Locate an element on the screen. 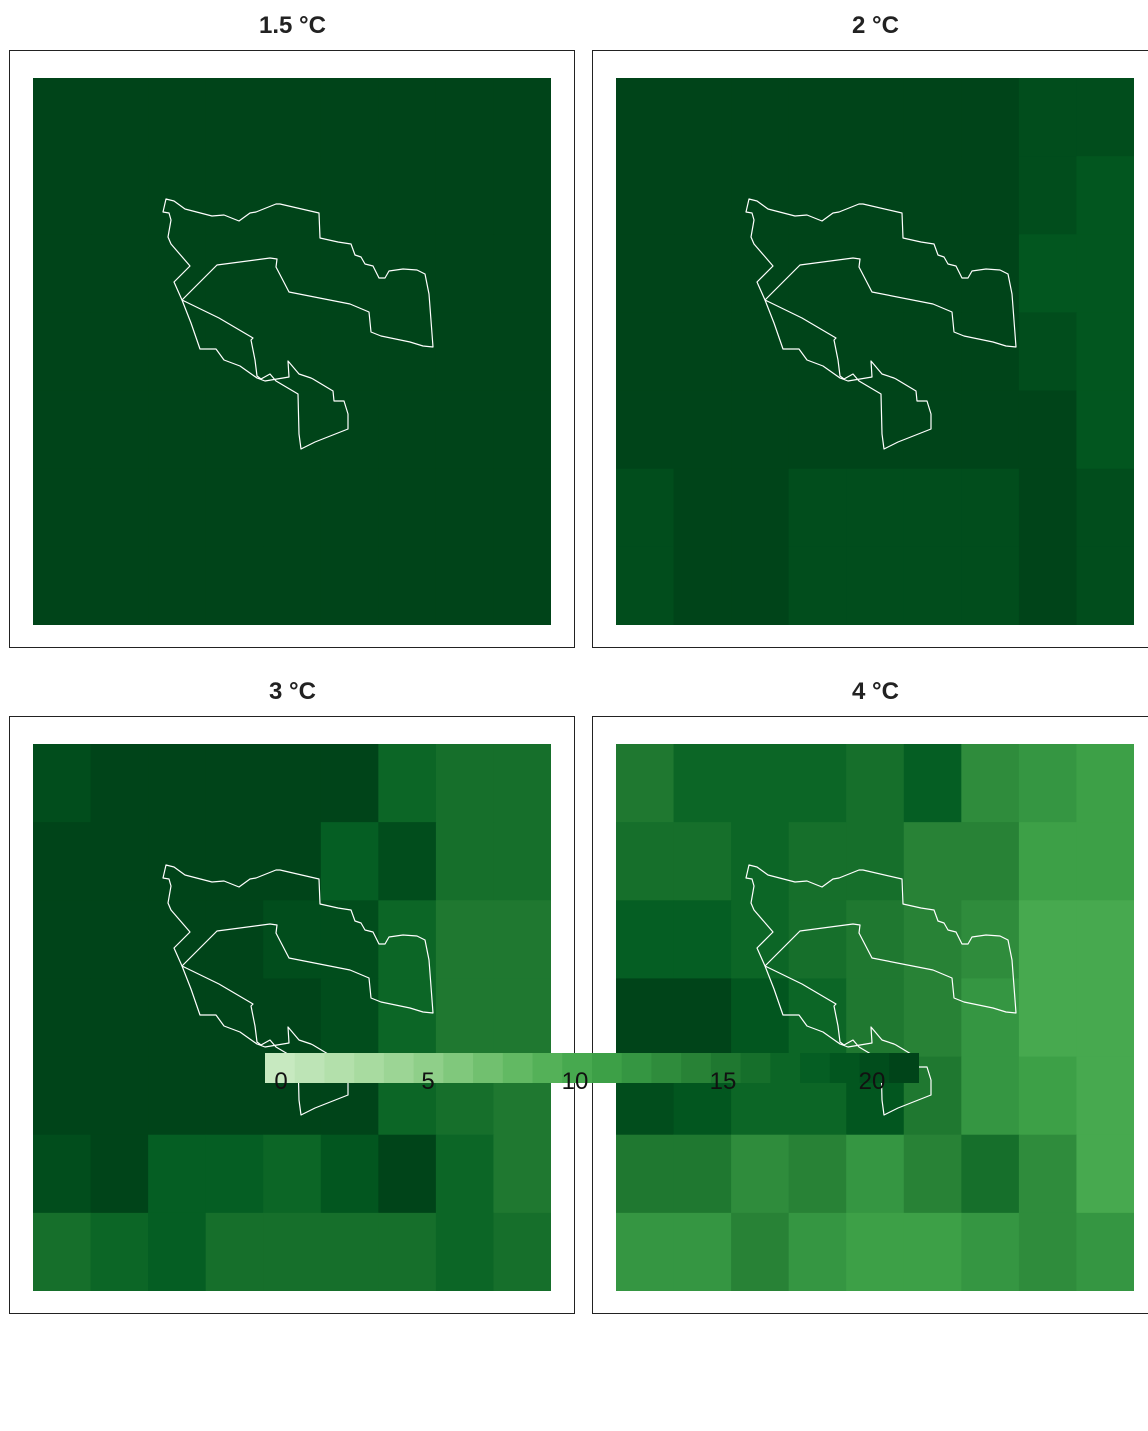 This screenshot has height=1431, width=1148. colorbar-tick-label: 10 is located at coordinates (575, 1081).